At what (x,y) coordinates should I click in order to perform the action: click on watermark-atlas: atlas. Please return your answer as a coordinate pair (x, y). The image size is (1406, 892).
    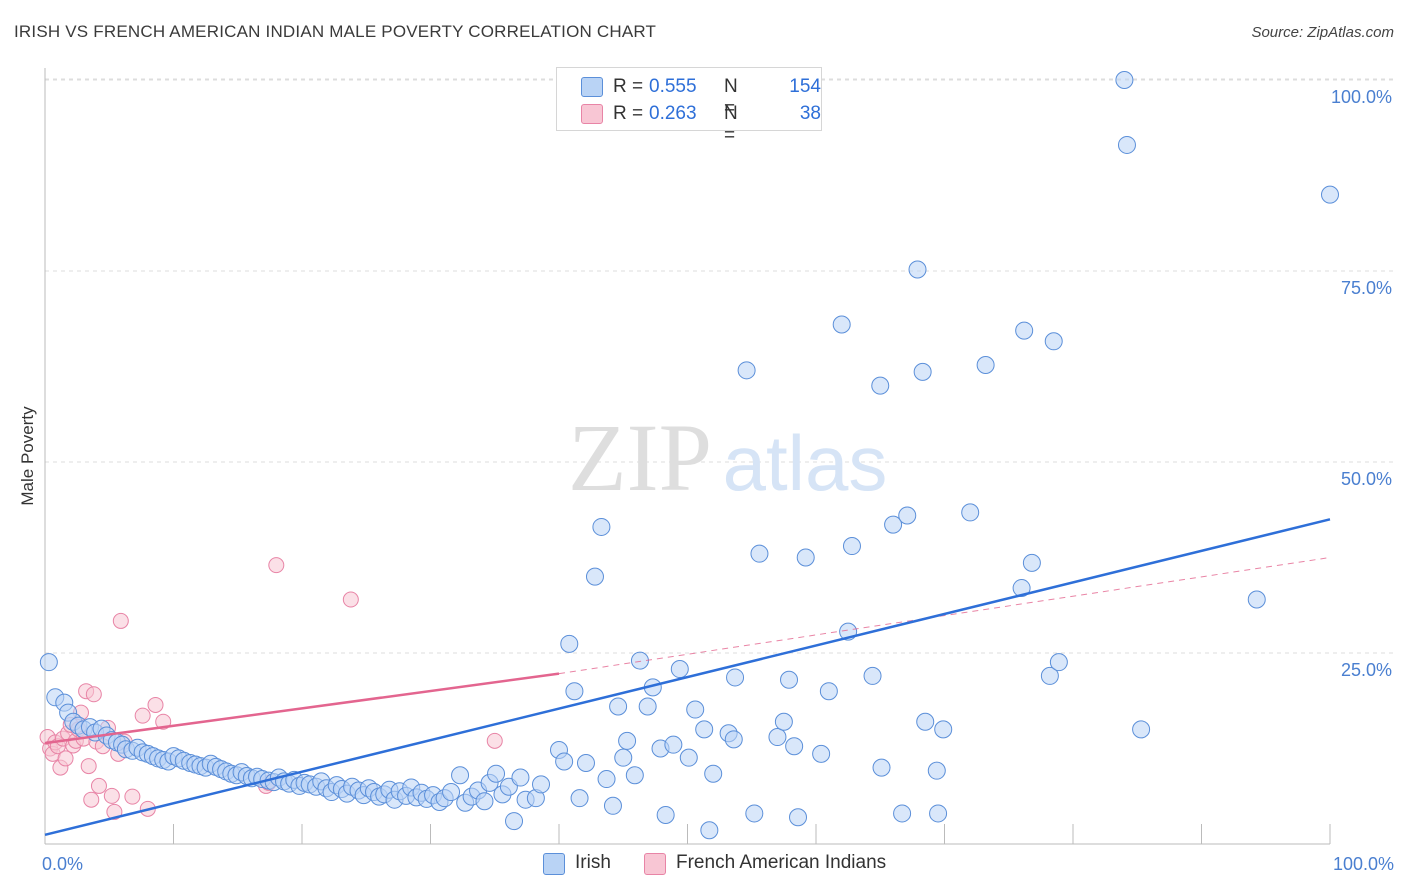
    Looking at the image, I should click on (805, 463).